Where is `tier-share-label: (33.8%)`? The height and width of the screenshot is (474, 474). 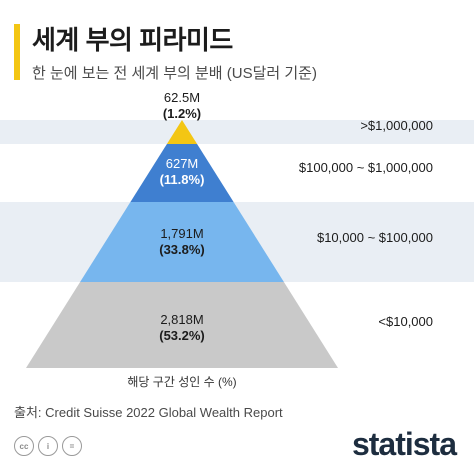
tier-share-label: (33.8%) is located at coordinates (182, 249).